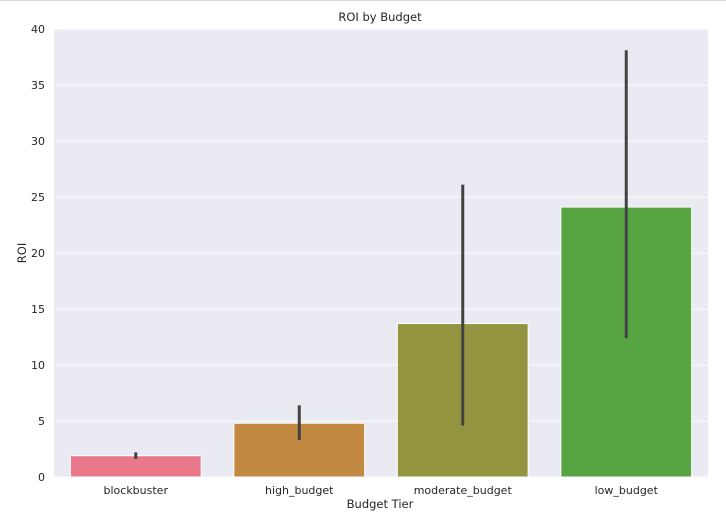  I want to click on y-tick-label: 0, so click(41, 477).